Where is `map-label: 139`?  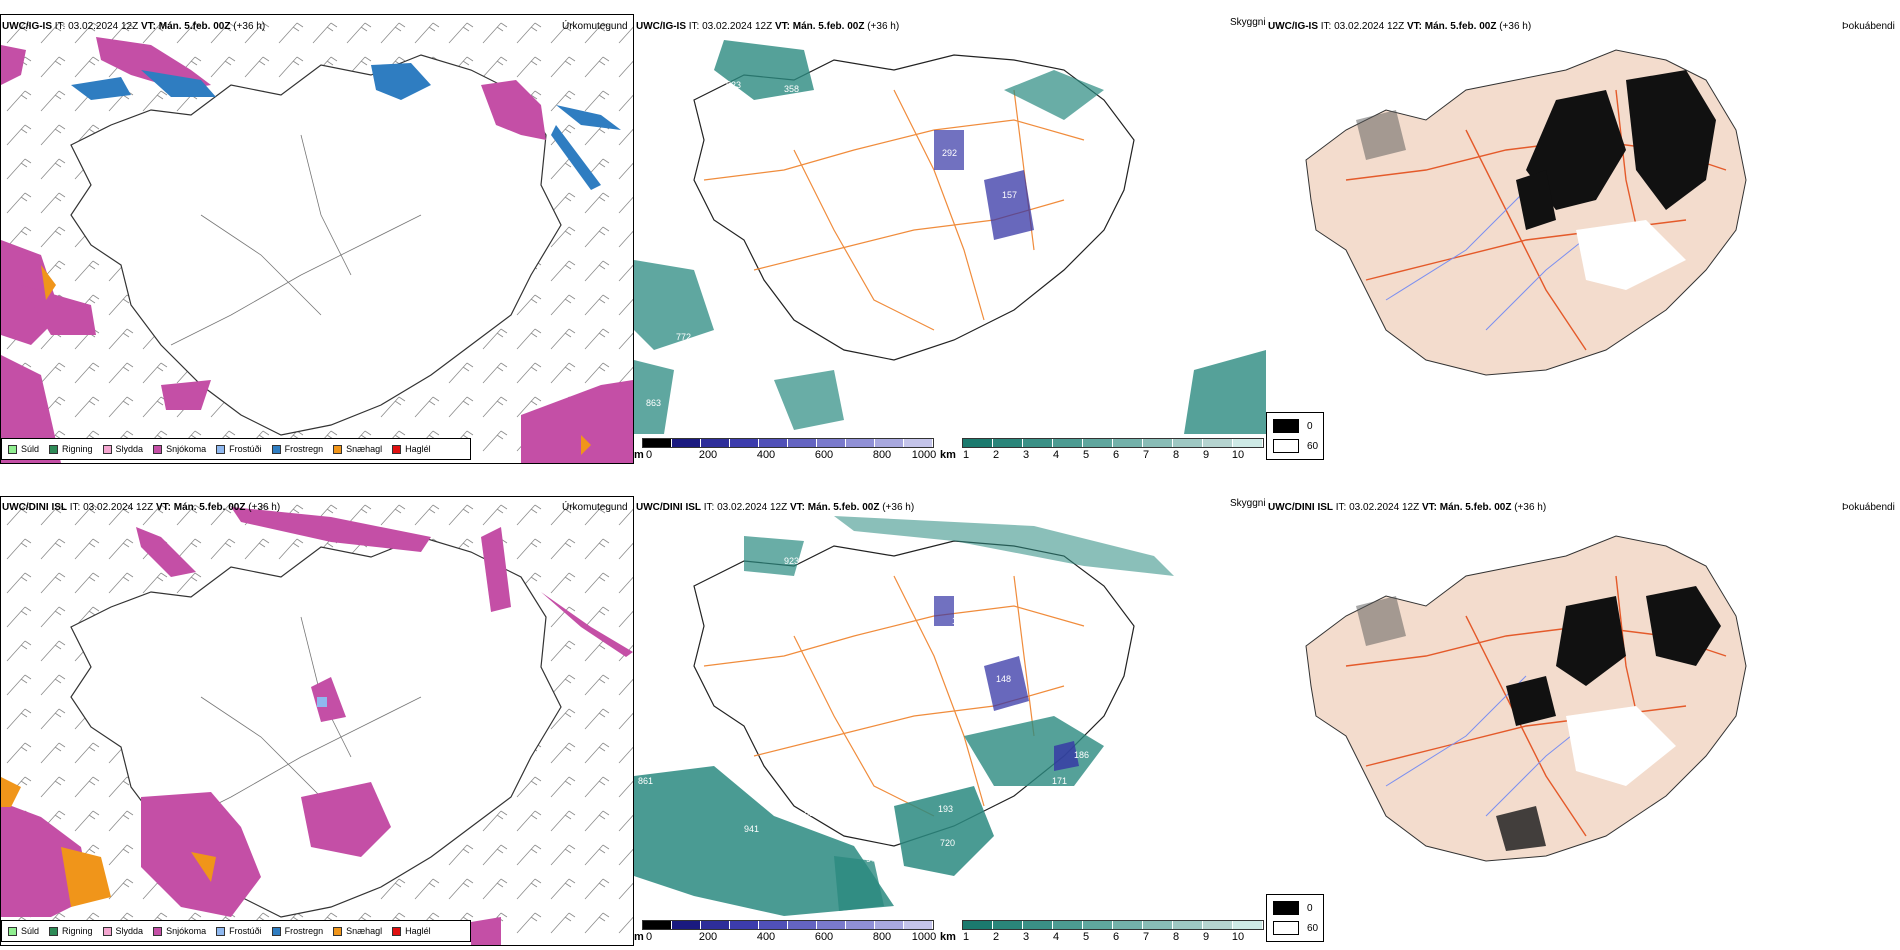 map-label: 139 is located at coordinates (1069, 805).